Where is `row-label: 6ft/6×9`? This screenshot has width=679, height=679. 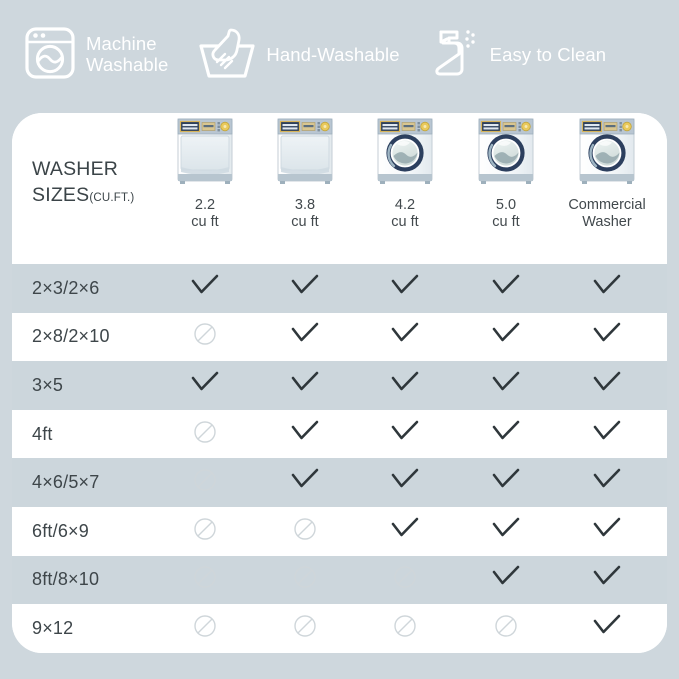
row-label: 6ft/6×9 is located at coordinates (60, 530).